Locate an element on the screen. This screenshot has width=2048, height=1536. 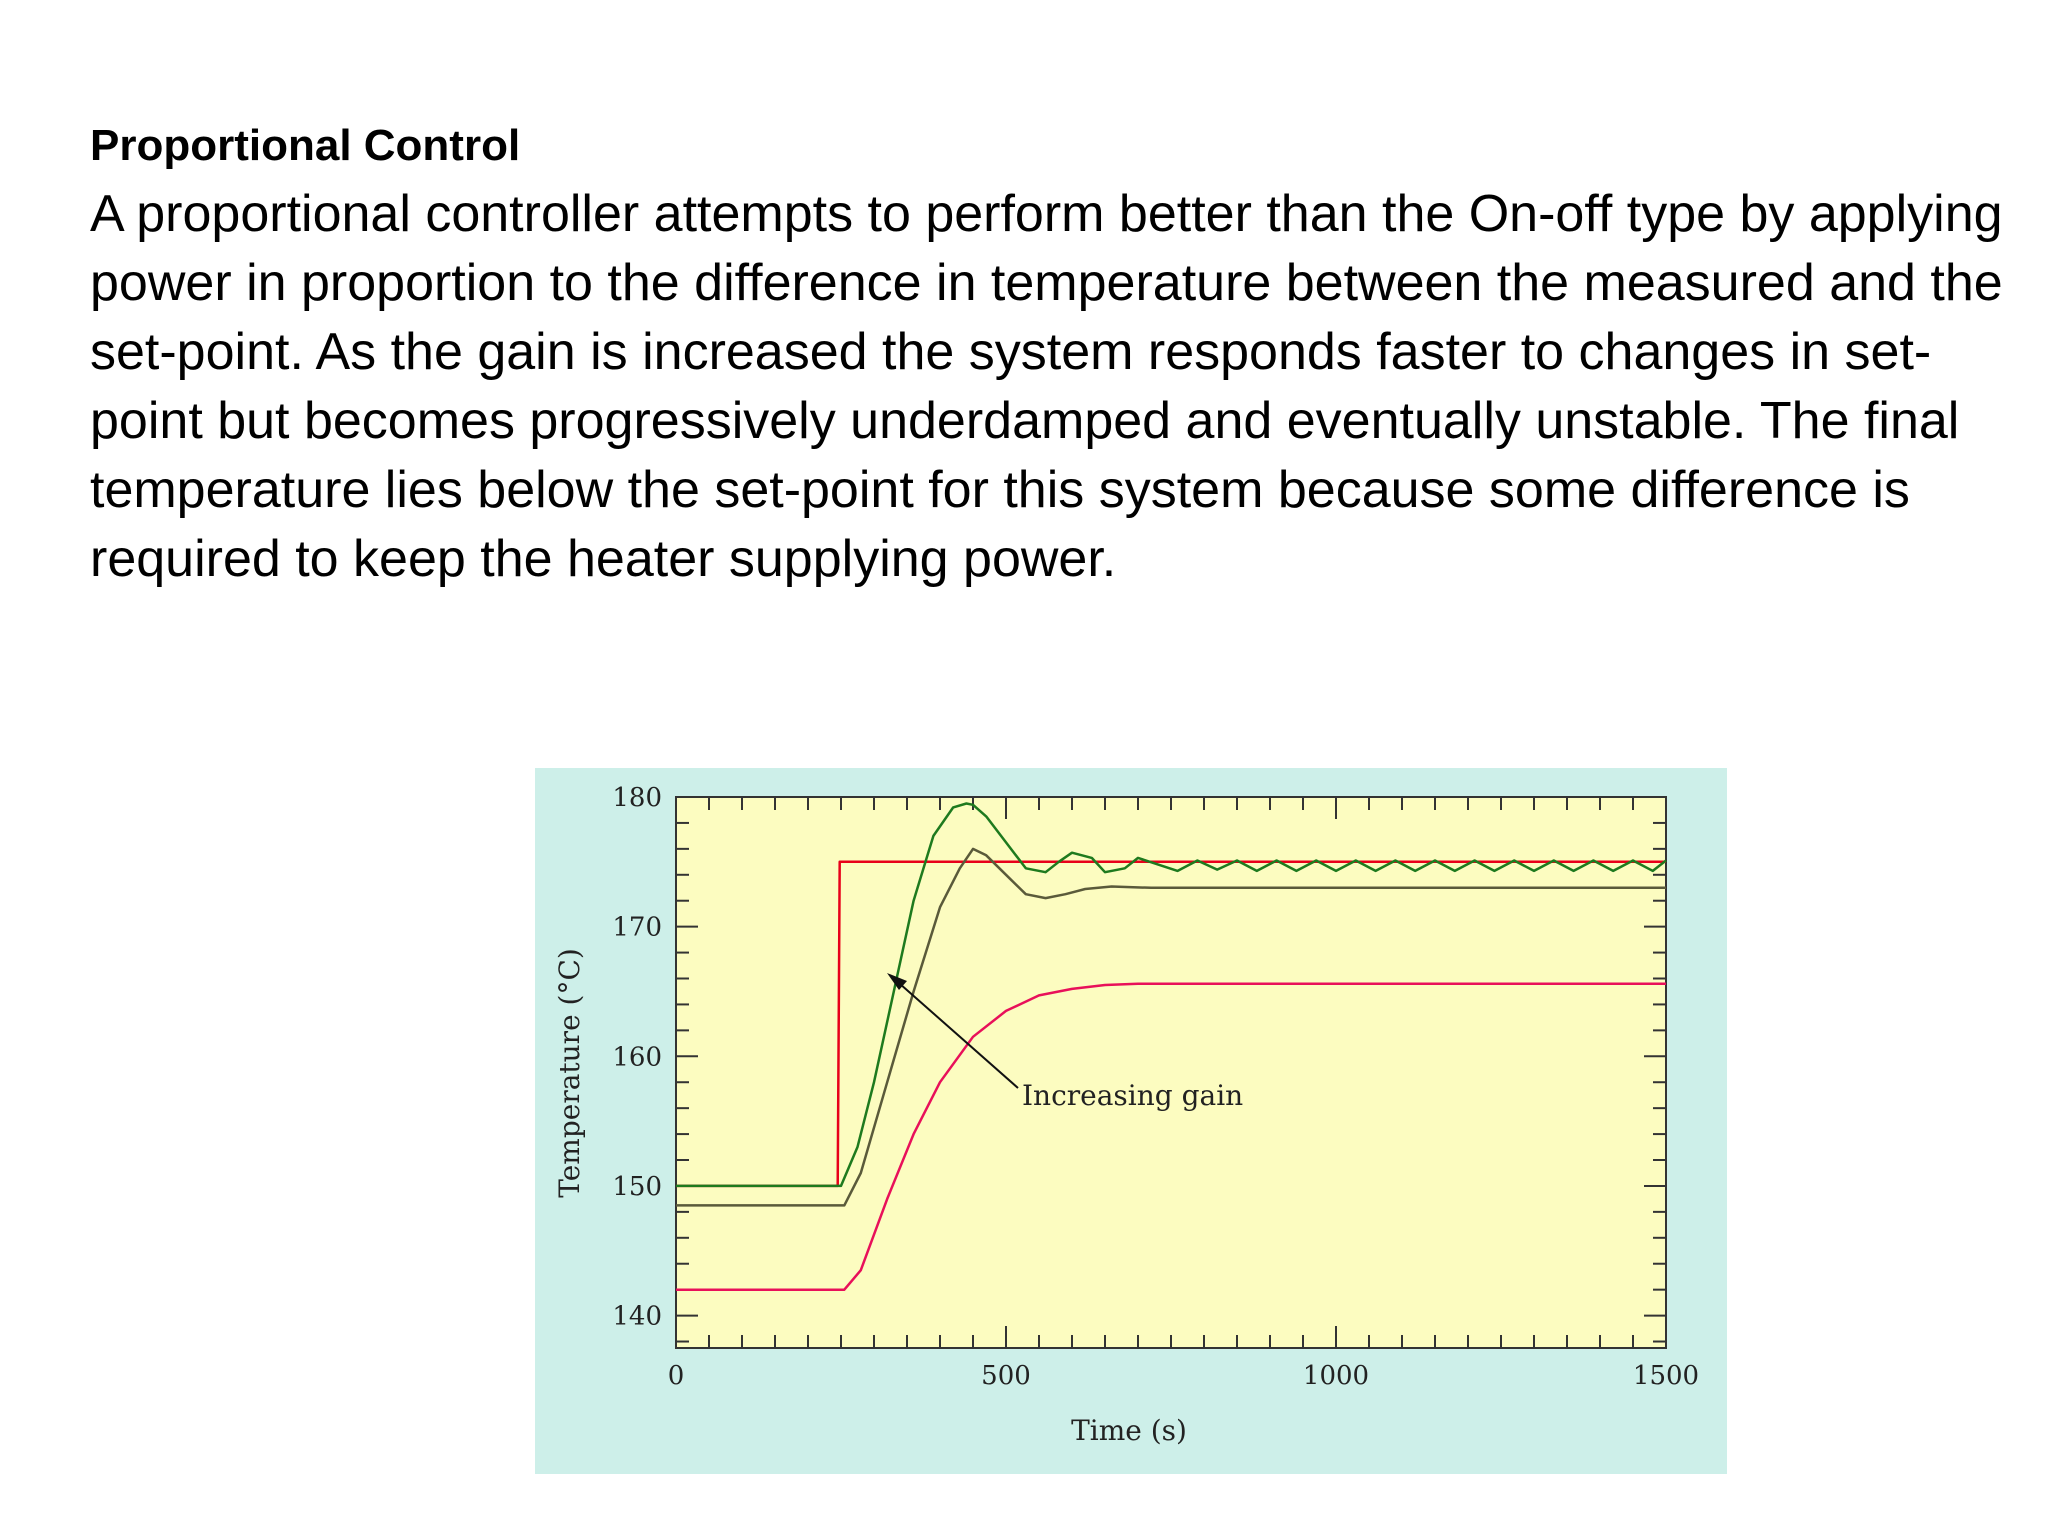
y-tick-label: 170 is located at coordinates (637, 928).